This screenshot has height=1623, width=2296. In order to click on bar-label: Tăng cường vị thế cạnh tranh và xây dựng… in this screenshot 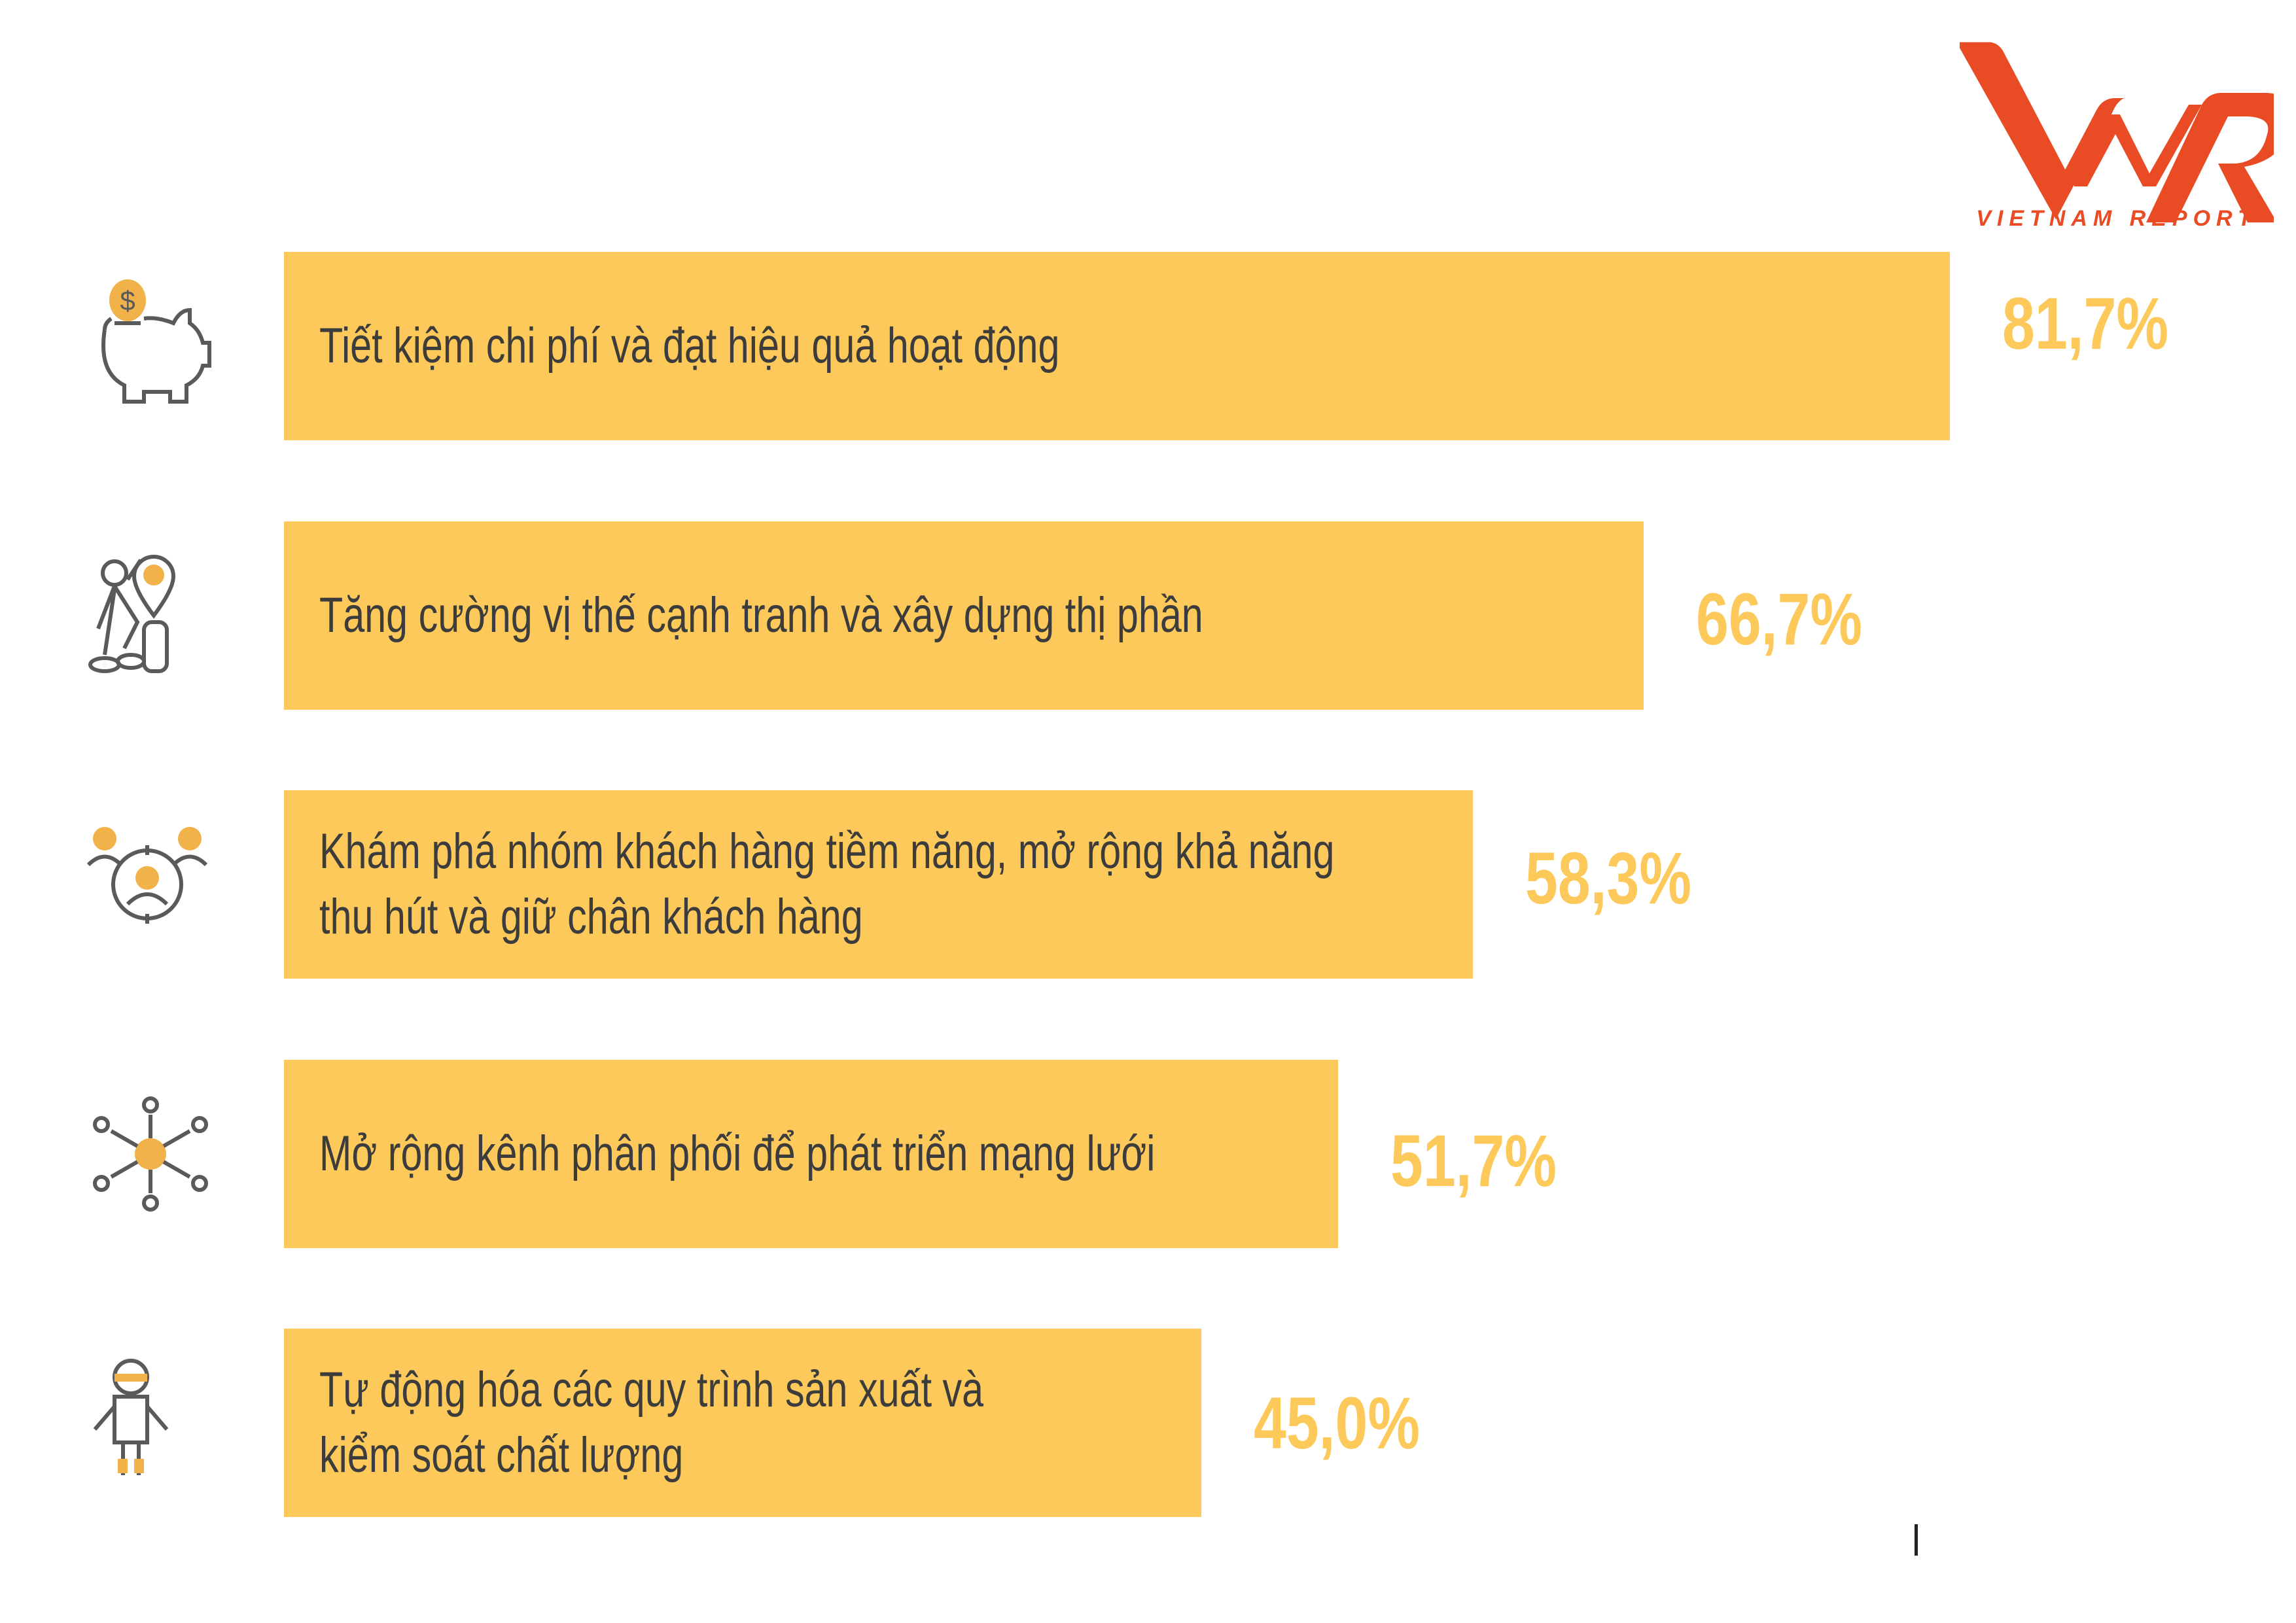, I will do `click(761, 615)`.